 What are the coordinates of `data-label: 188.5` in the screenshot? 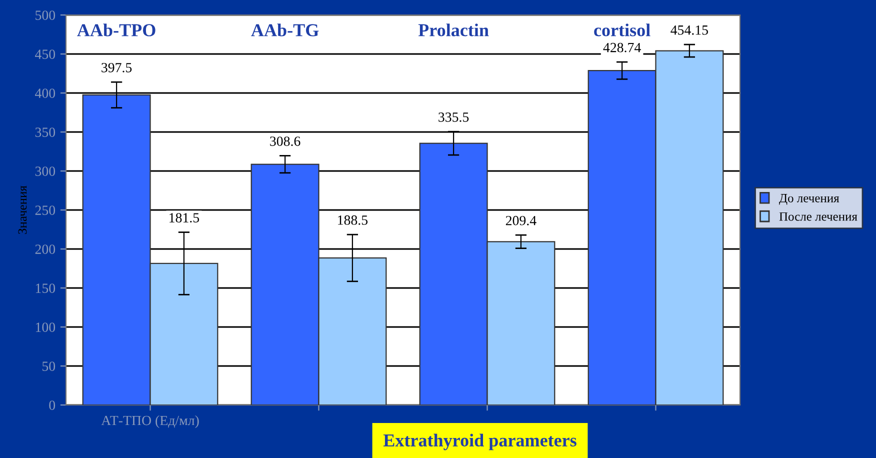 It's located at (353, 220).